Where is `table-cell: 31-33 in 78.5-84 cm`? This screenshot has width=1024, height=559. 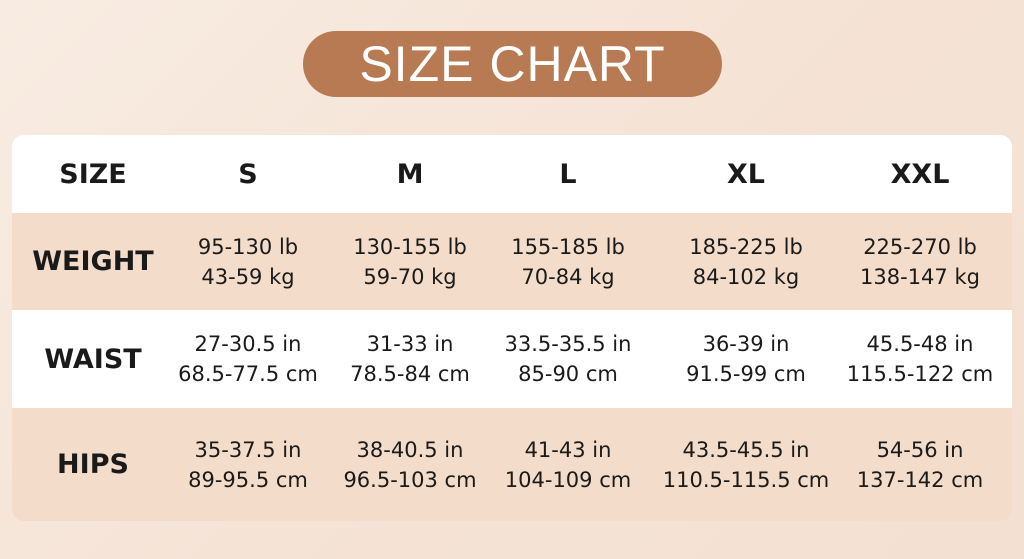
table-cell: 31-33 in 78.5-84 cm is located at coordinates (410, 359).